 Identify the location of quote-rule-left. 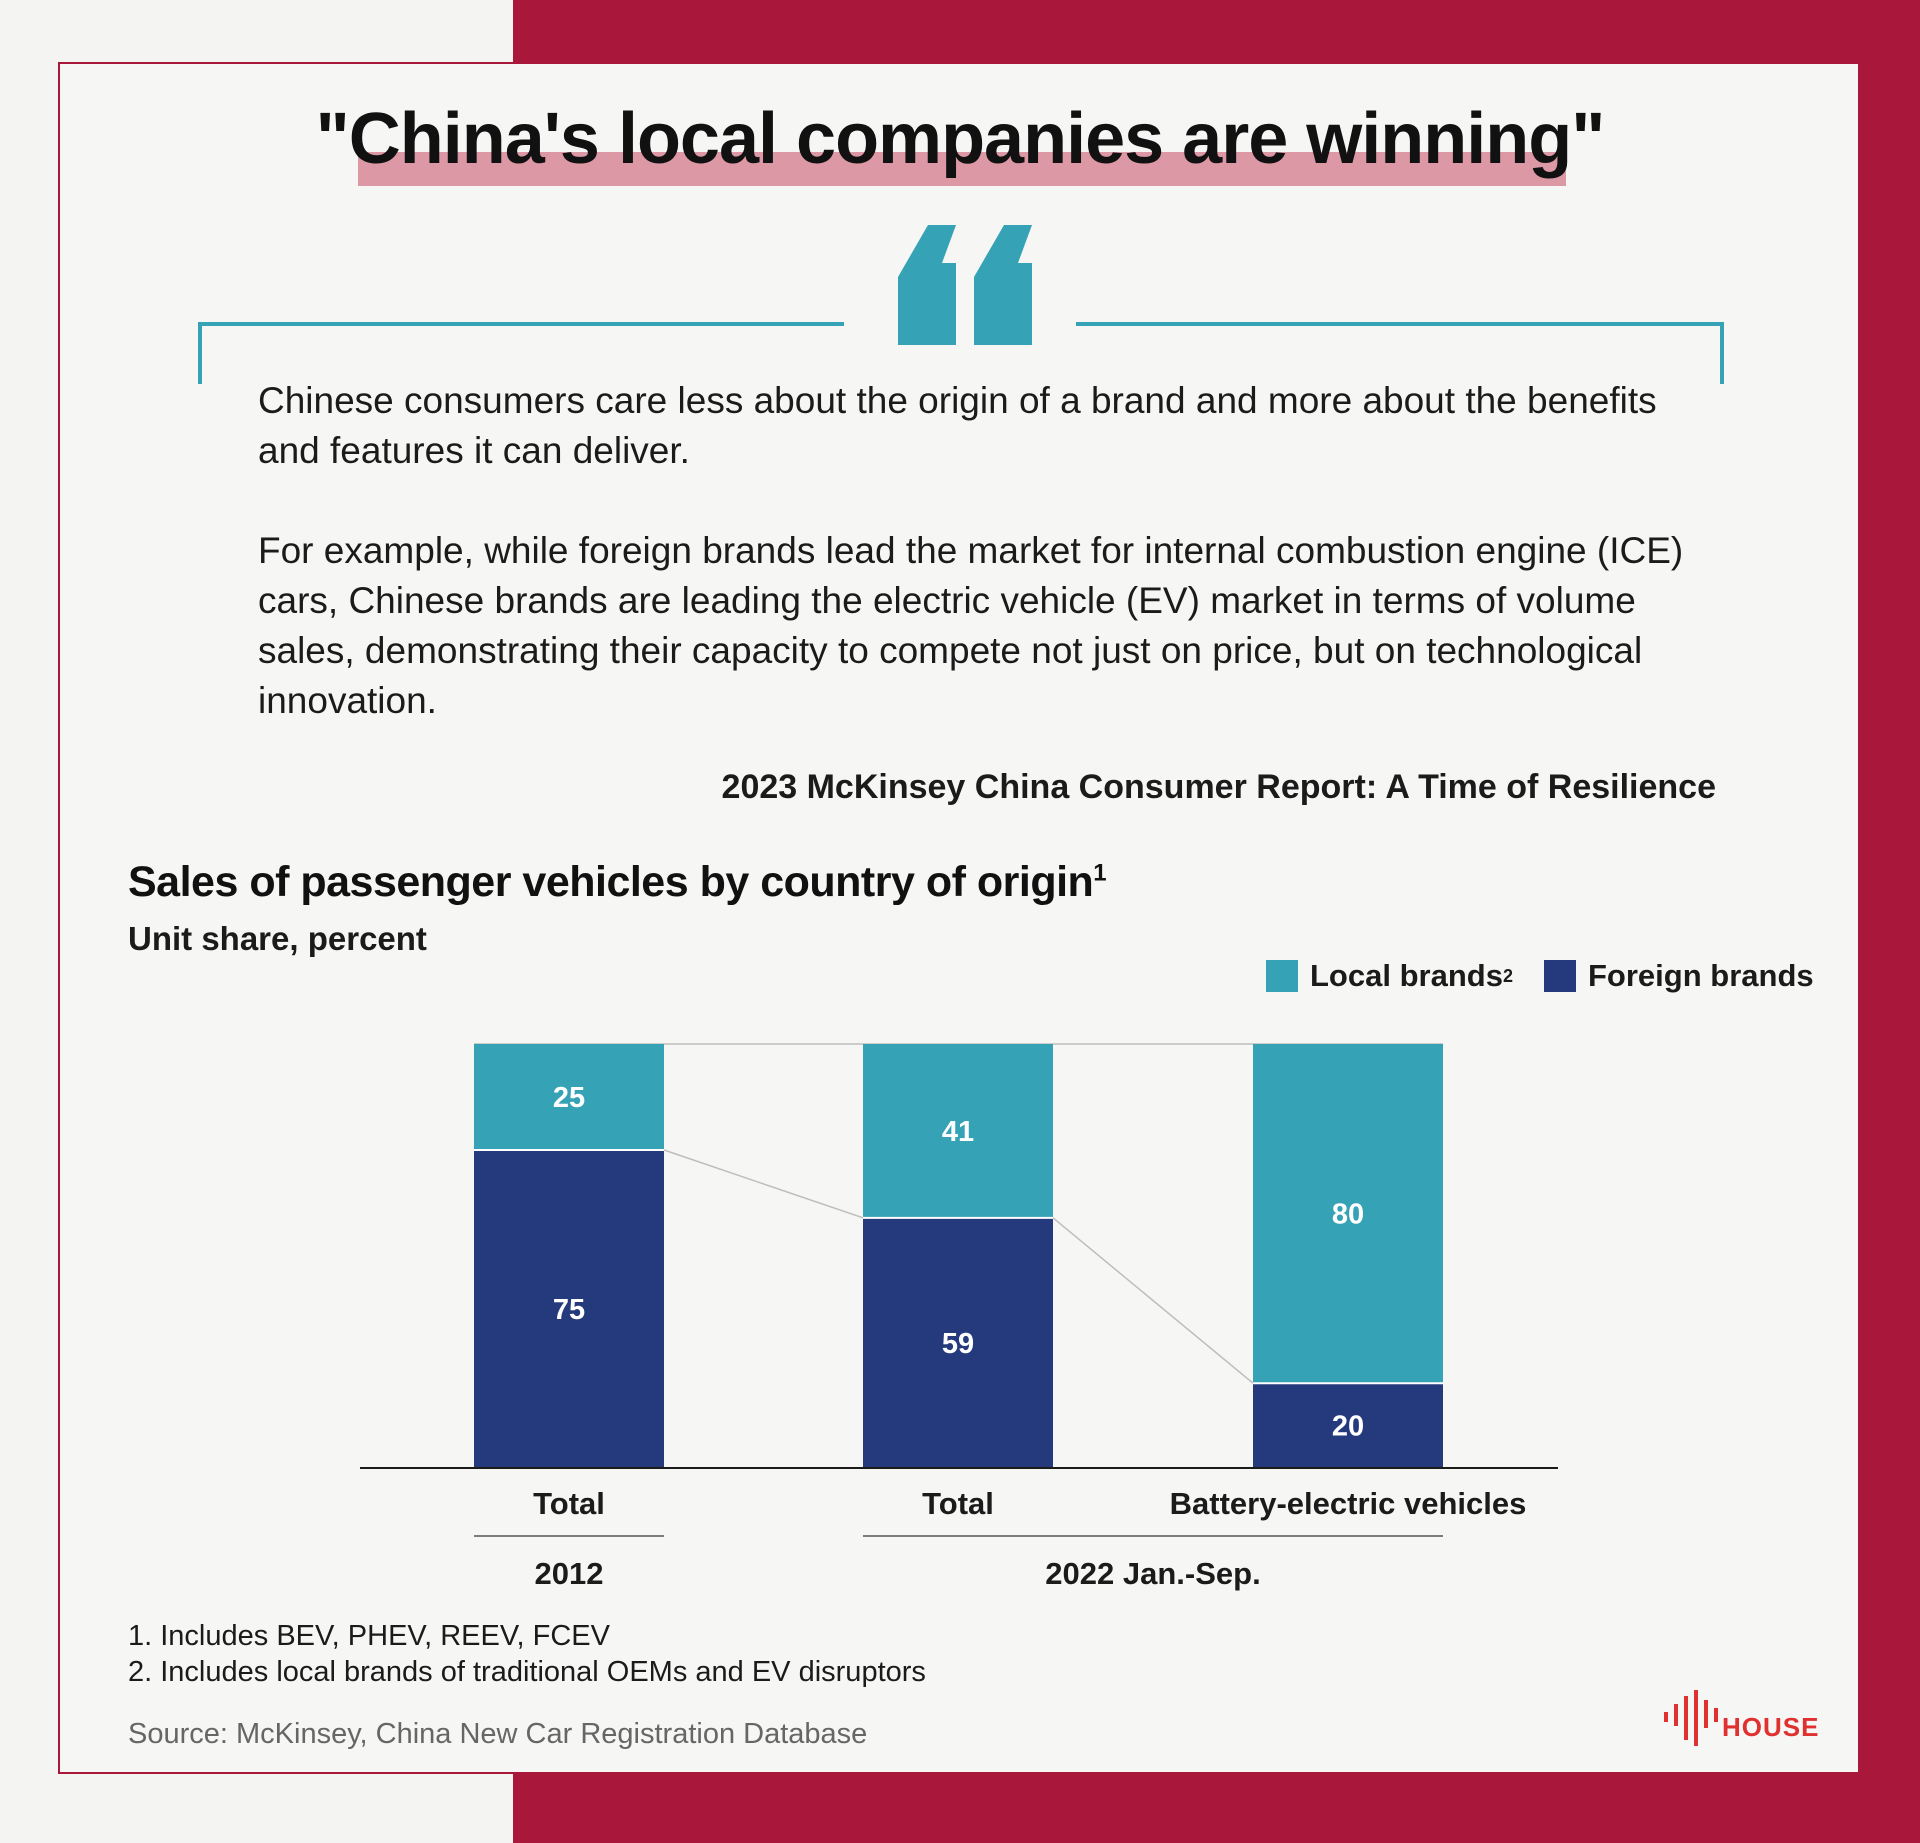
(521, 324).